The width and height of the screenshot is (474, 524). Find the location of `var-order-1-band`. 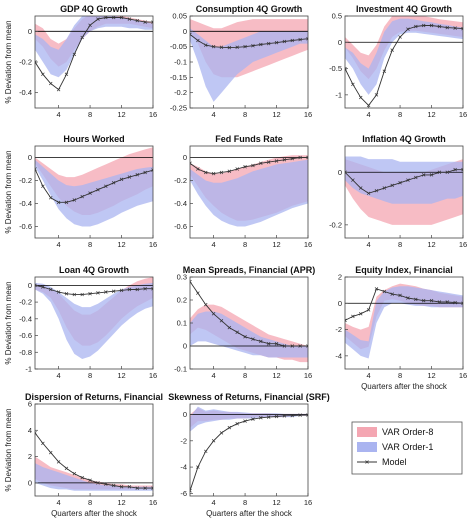

var-order-1-band is located at coordinates (404, 56).